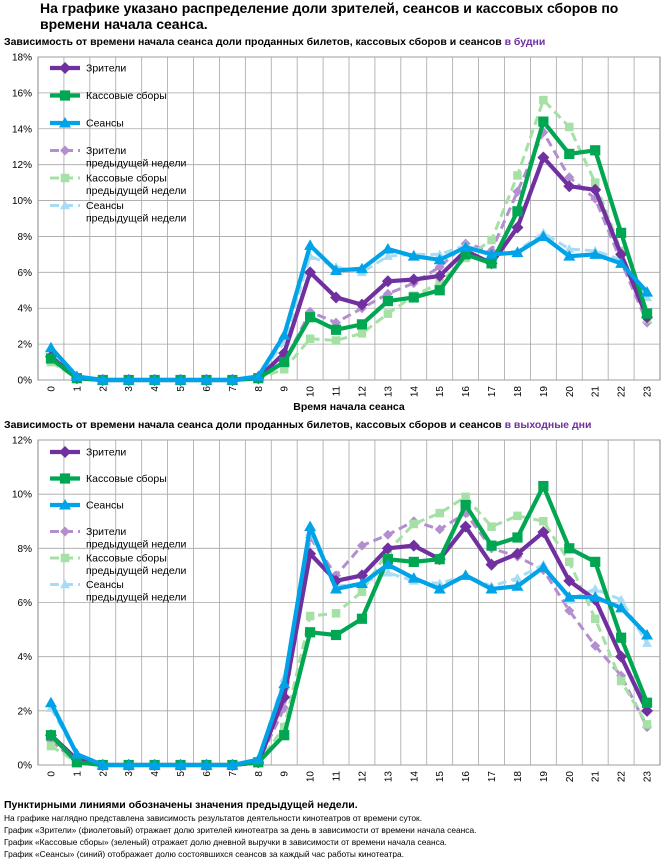 This screenshot has height=860, width=665. Describe the element at coordinates (525, 42) in the screenshot. I see `weekday-chart-title-accent: в будни` at that location.